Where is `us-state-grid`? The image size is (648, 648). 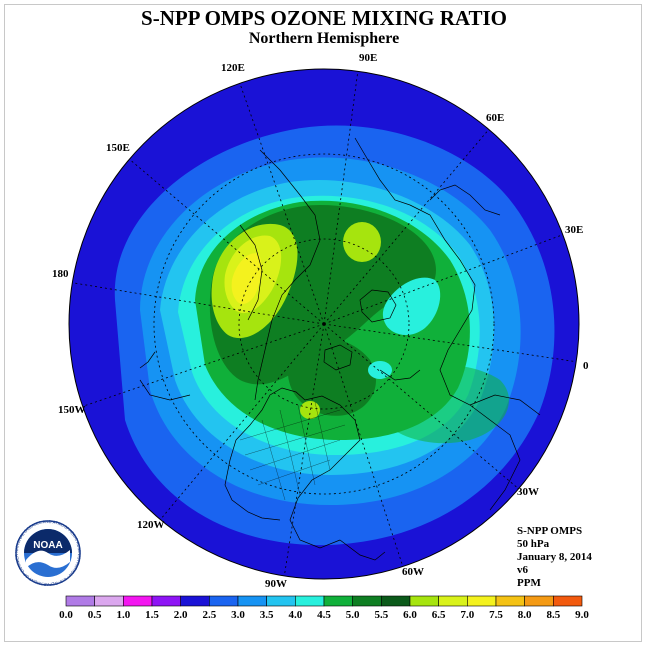
us-state-grid is located at coordinates (292, 451).